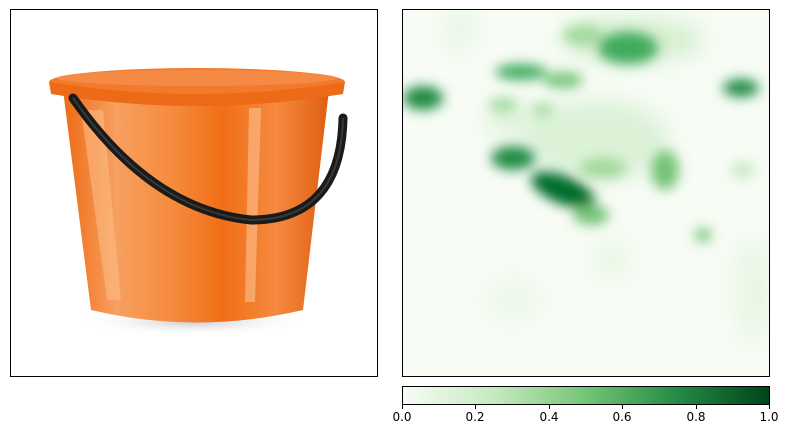  I want to click on colorbar-tick-label: 1.0, so click(769, 417).